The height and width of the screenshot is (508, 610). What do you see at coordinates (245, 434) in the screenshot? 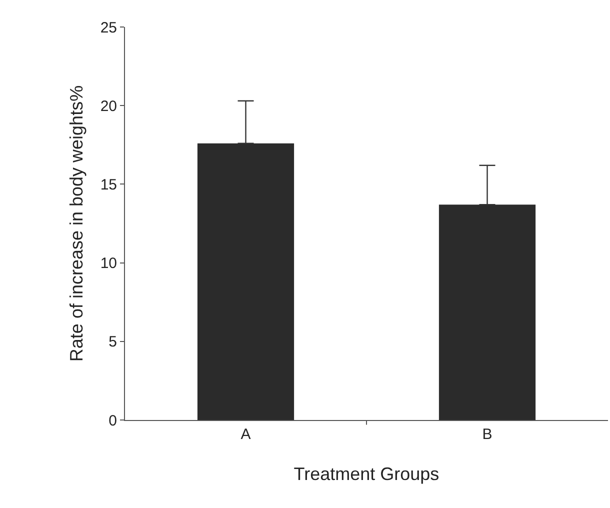
I see `x-tick-label: A` at bounding box center [245, 434].